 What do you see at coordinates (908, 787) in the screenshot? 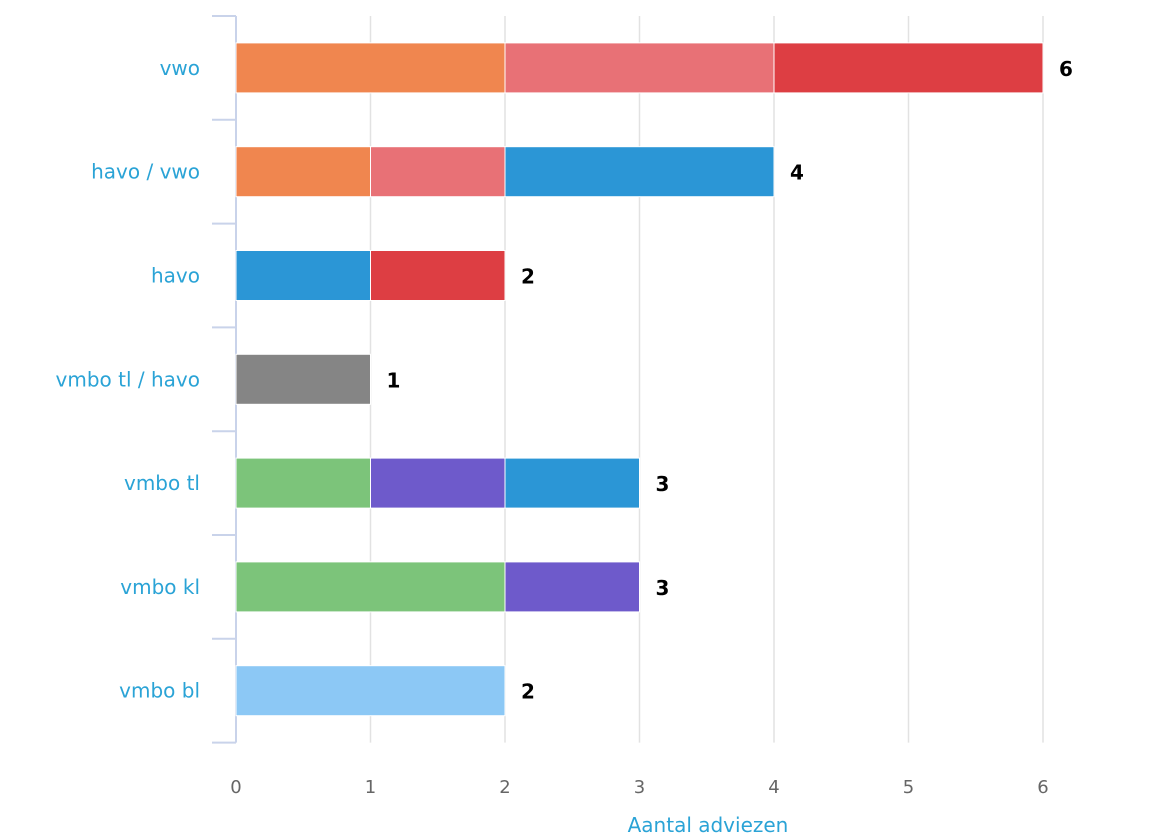
I see `x-tick-label: 5` at bounding box center [908, 787].